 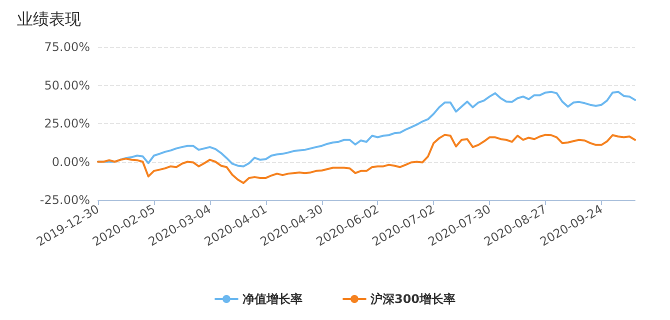 What do you see at coordinates (366, 159) in the screenshot?
I see `line-series` at bounding box center [366, 159].